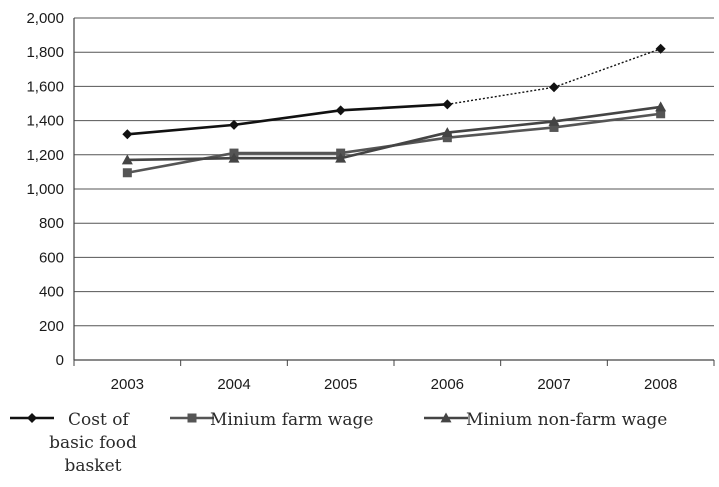  What do you see at coordinates (233, 384) in the screenshot?
I see `x-tick-label: 2004` at bounding box center [233, 384].